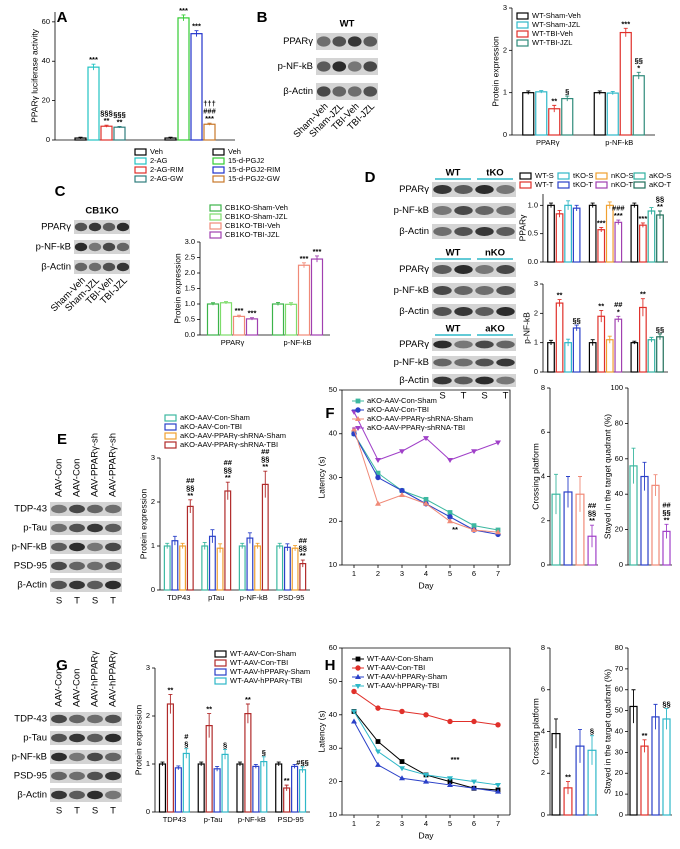  What do you see at coordinates (254, 597) in the screenshot?
I see `x-tick-label: p-NF-kB` at bounding box center [254, 597].